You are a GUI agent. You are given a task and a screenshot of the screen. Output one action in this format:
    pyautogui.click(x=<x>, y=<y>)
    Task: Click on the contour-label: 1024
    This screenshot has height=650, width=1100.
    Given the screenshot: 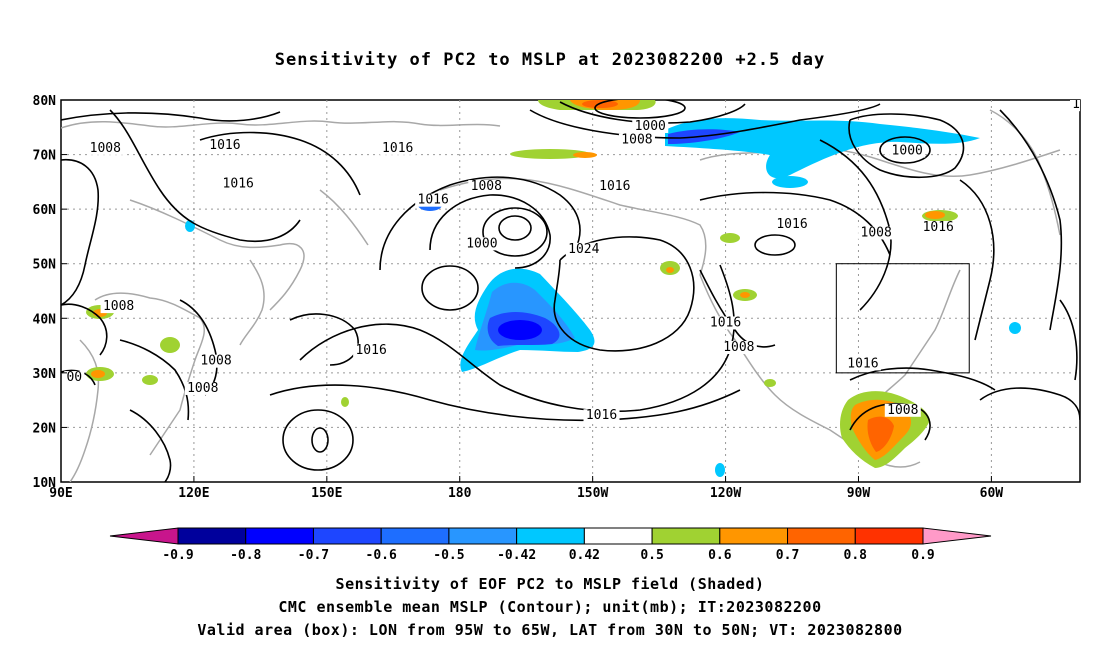 What is the action you would take?
    pyautogui.click(x=583, y=249)
    